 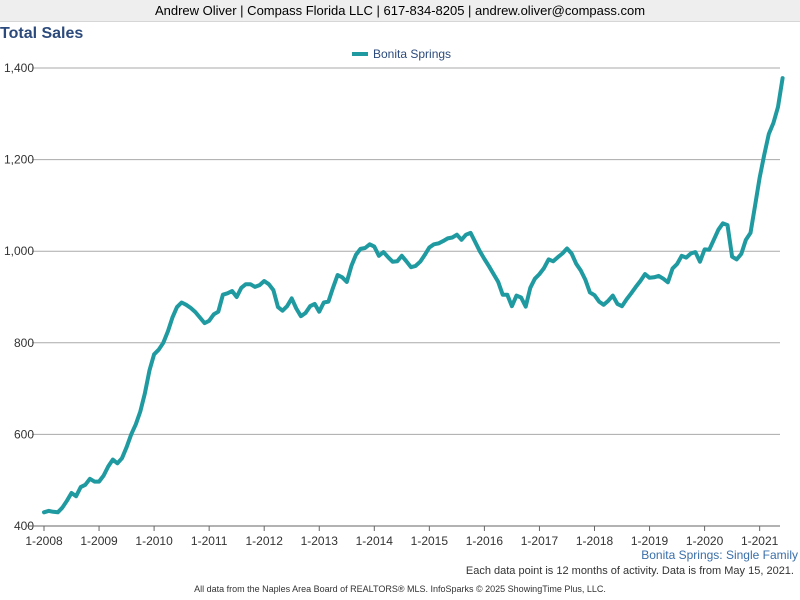 I want to click on y-tick-label: 800, so click(x=24, y=343).